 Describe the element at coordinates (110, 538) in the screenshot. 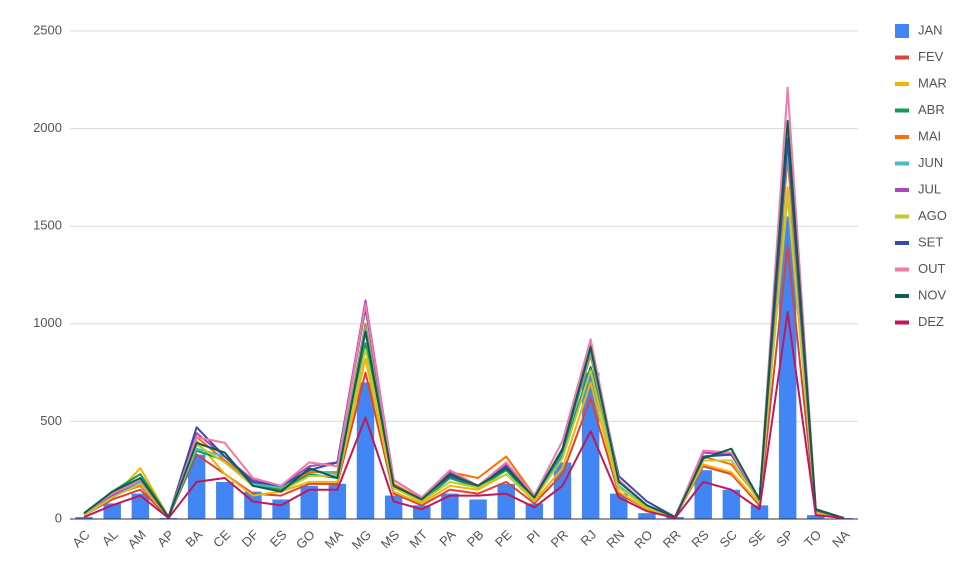

I see `x-tick-label: AL` at that location.